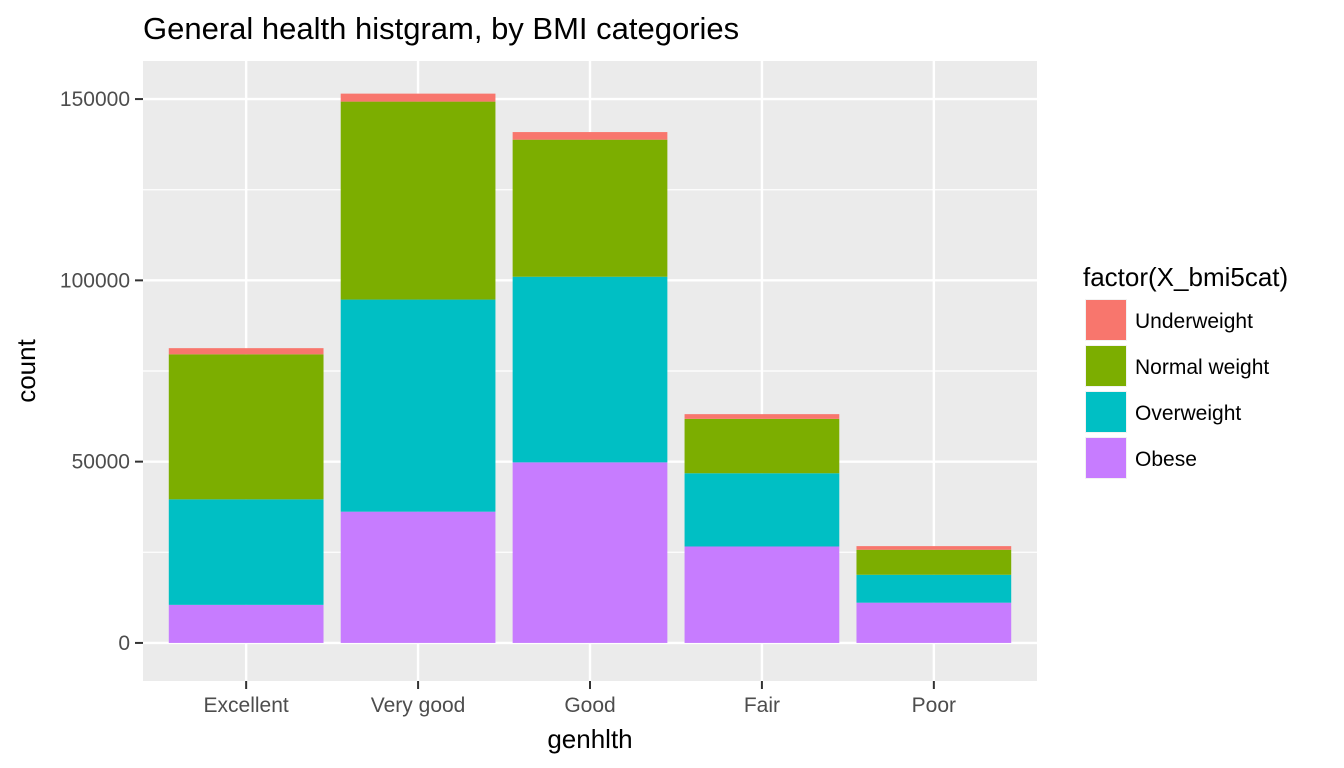 The width and height of the screenshot is (1344, 768). Describe the element at coordinates (589, 739) in the screenshot. I see `x-axis-title: genhlth` at that location.